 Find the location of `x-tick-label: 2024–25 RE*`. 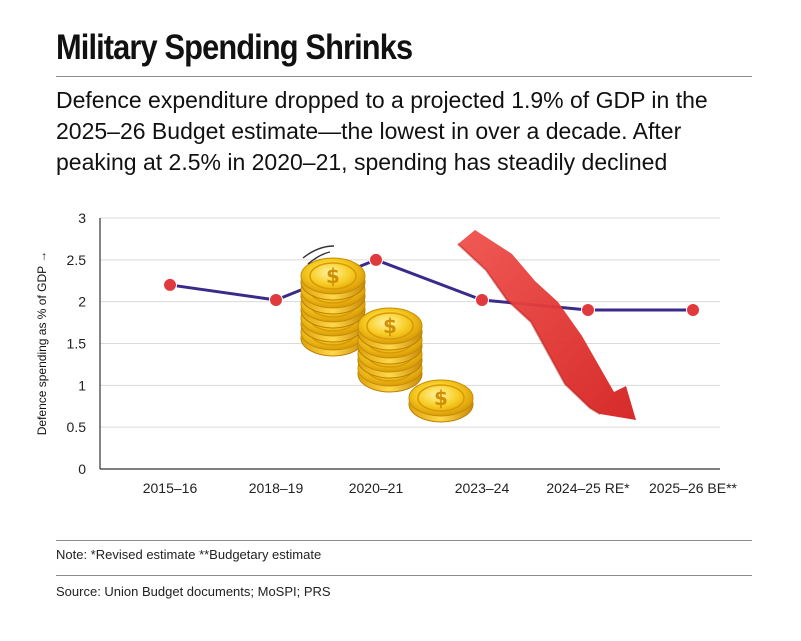

x-tick-label: 2024–25 RE* is located at coordinates (588, 488).